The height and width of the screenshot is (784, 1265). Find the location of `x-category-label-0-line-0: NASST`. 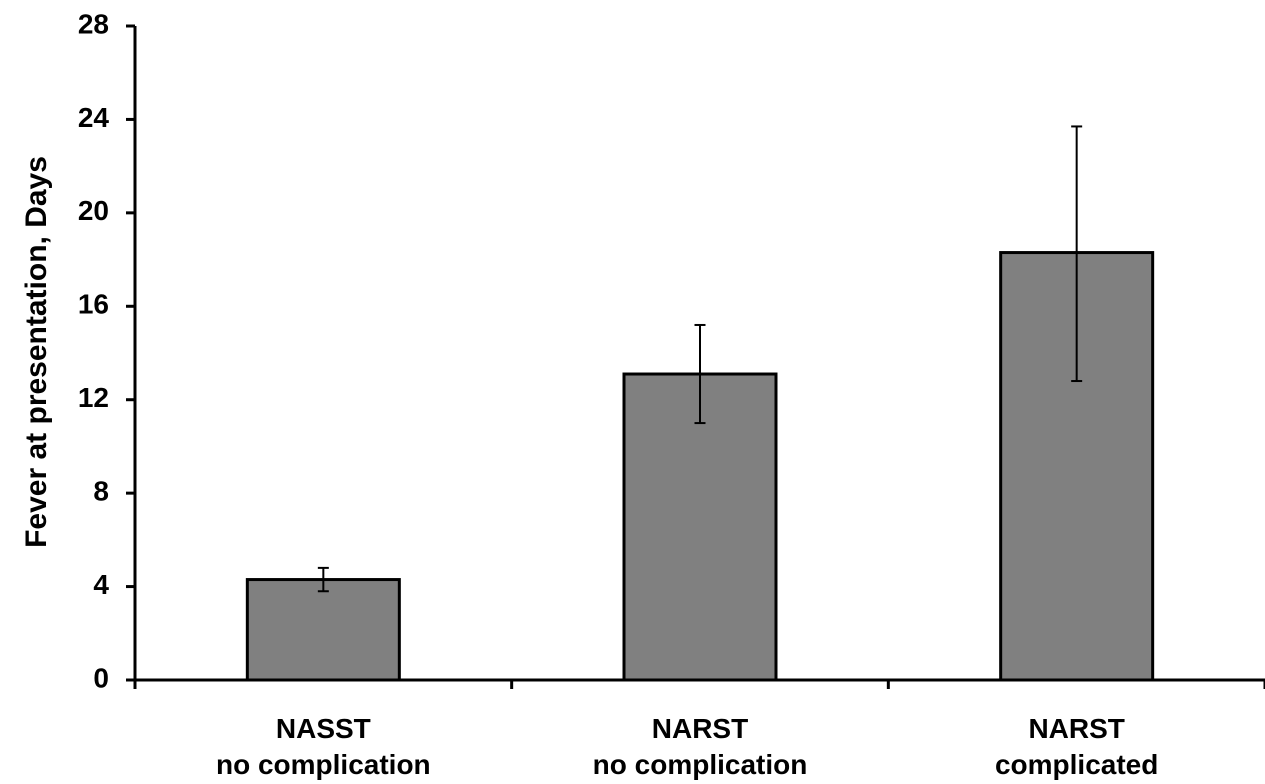

x-category-label-0-line-0: NASST is located at coordinates (323, 728).